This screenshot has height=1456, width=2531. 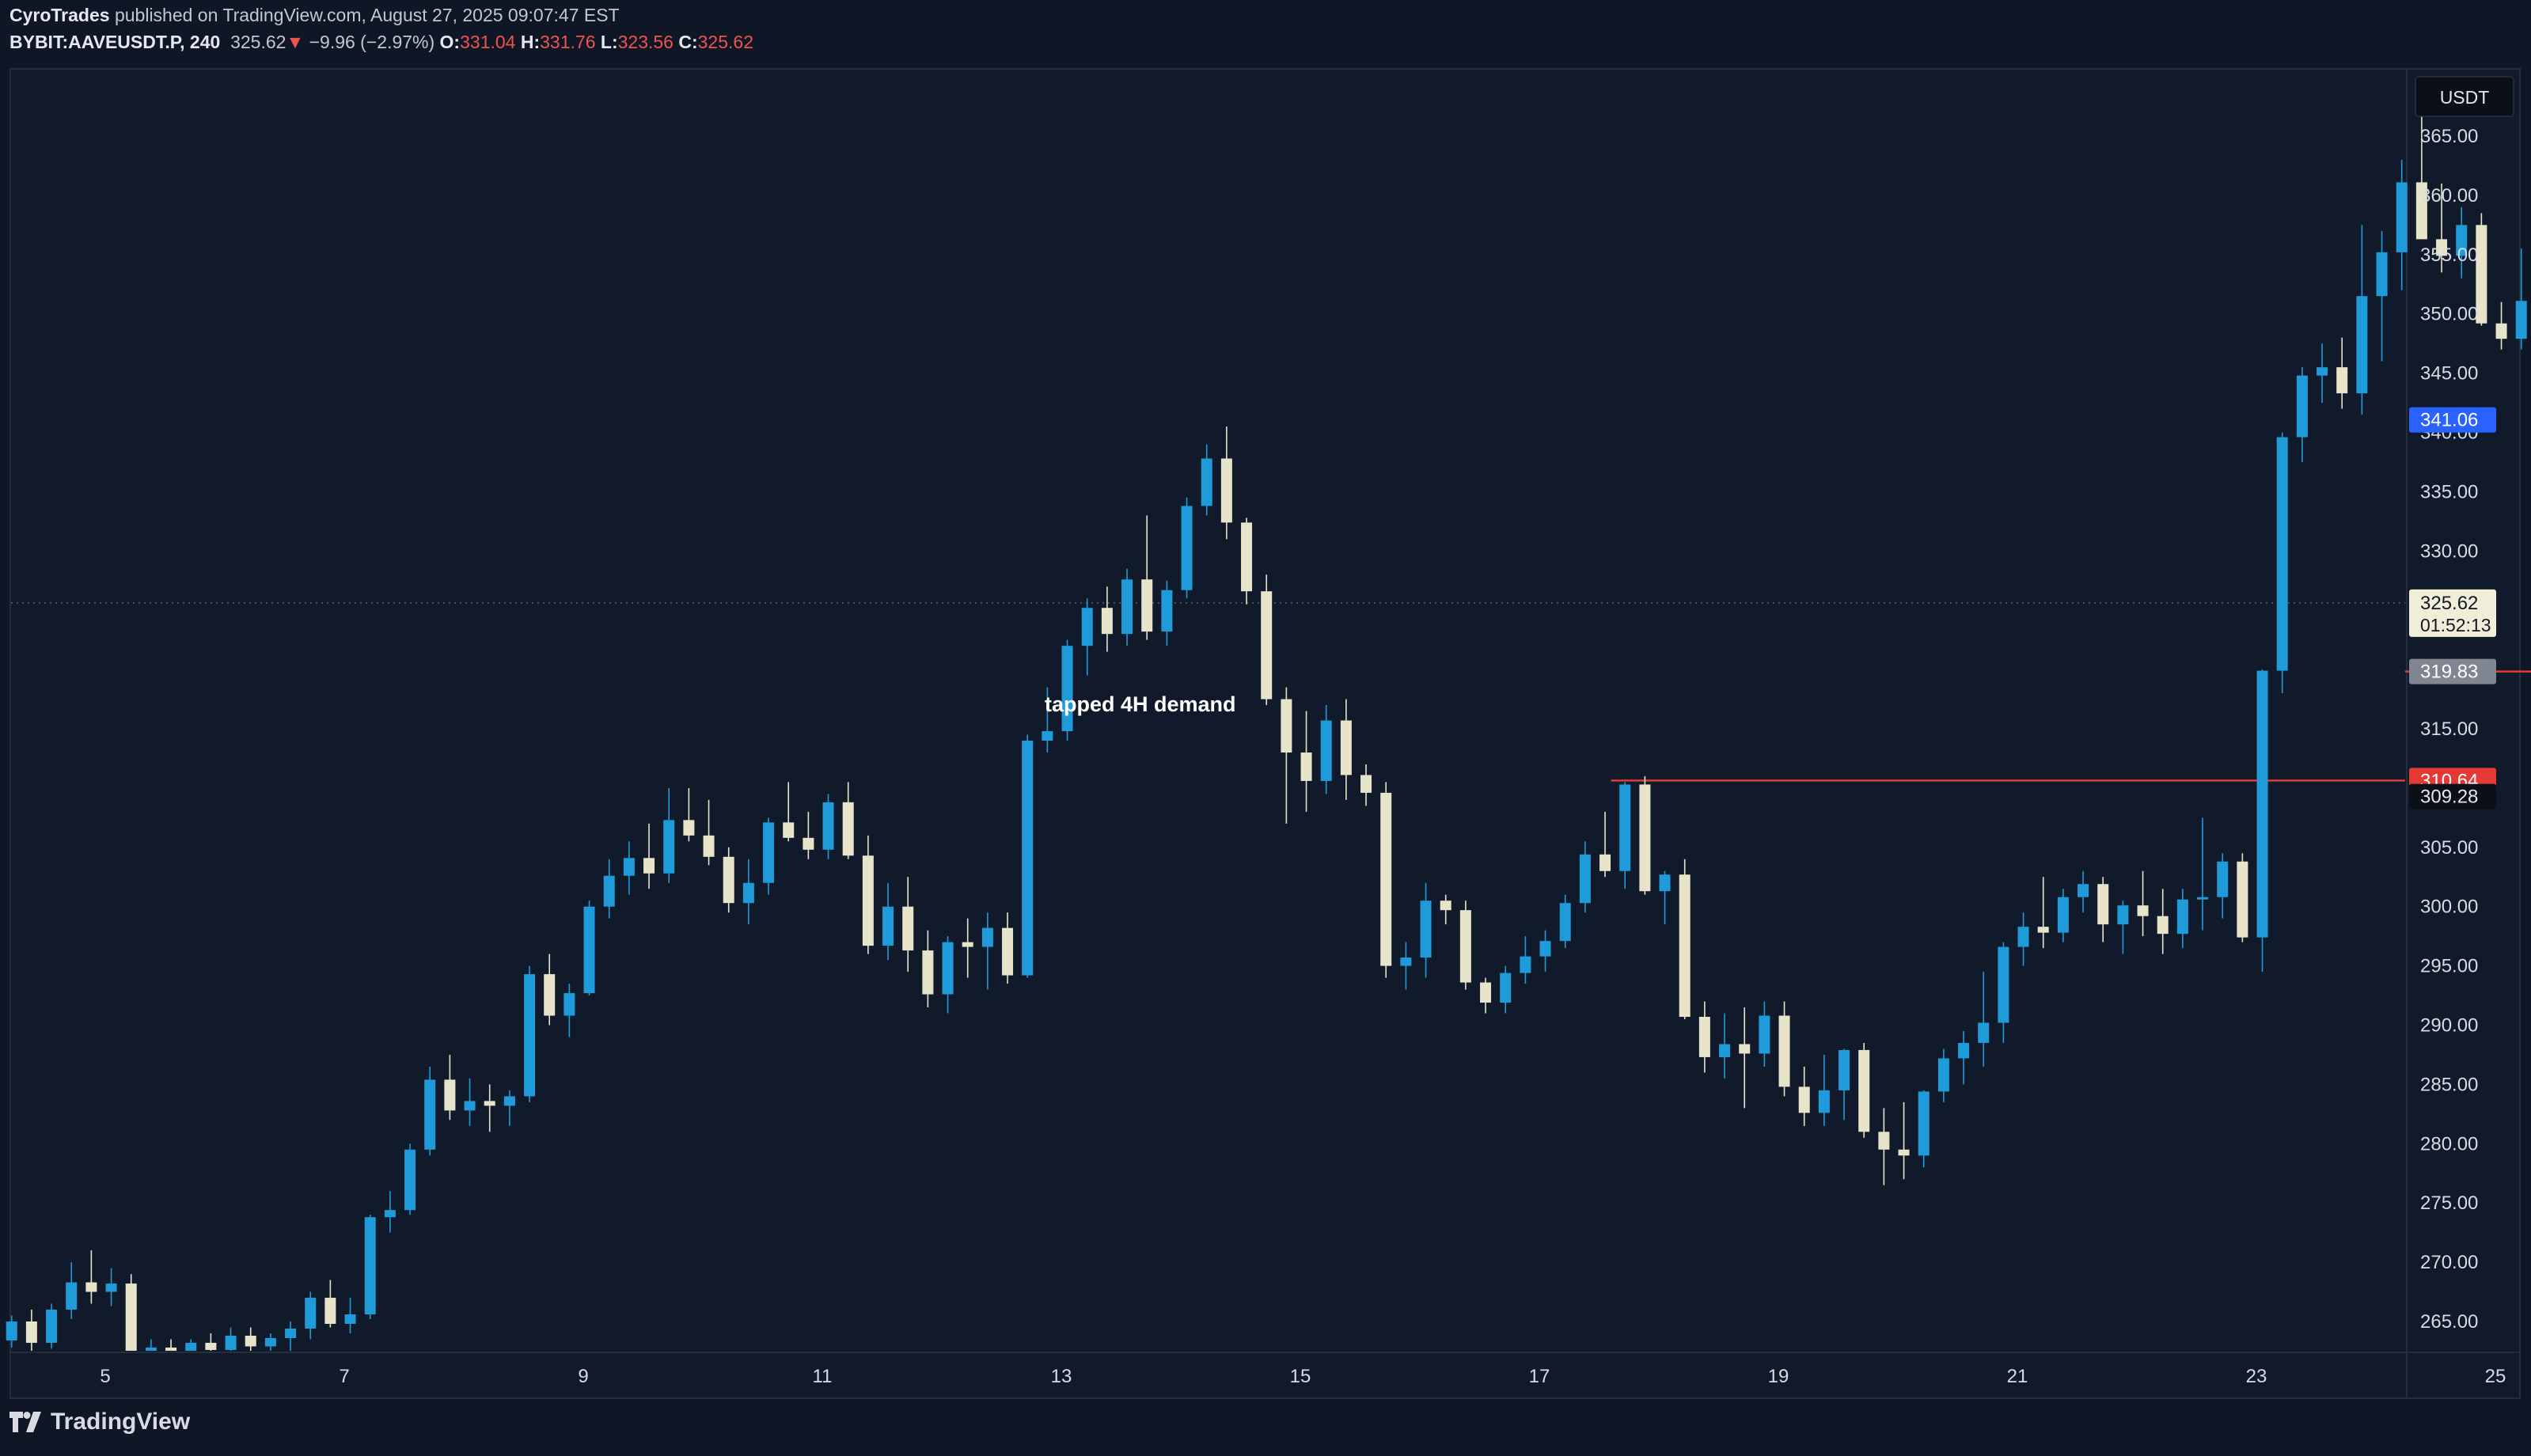 I want to click on annotation-text: tapped 4H demand, so click(x=1140, y=704).